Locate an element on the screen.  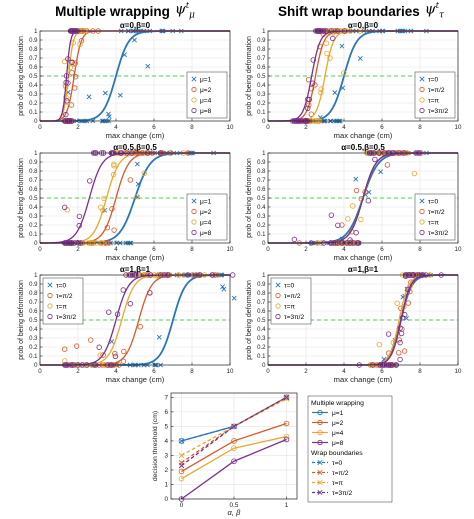
y-tick-label: 4 is located at coordinates (166, 441).